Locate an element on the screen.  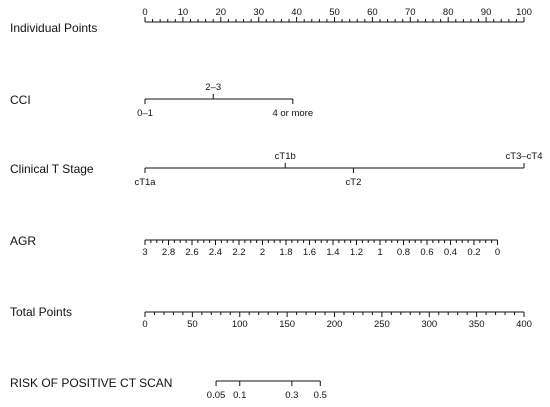
row-label-cci: CCI is located at coordinates (20, 100).